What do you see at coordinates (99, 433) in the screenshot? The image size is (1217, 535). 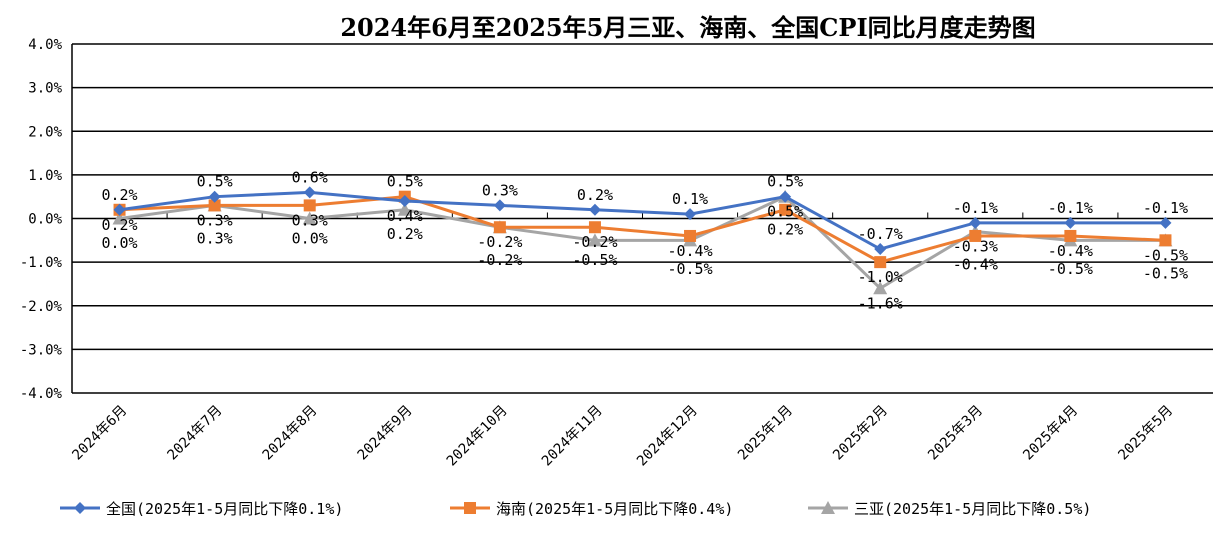 I see `x-tick-label: 2024年6月` at bounding box center [99, 433].